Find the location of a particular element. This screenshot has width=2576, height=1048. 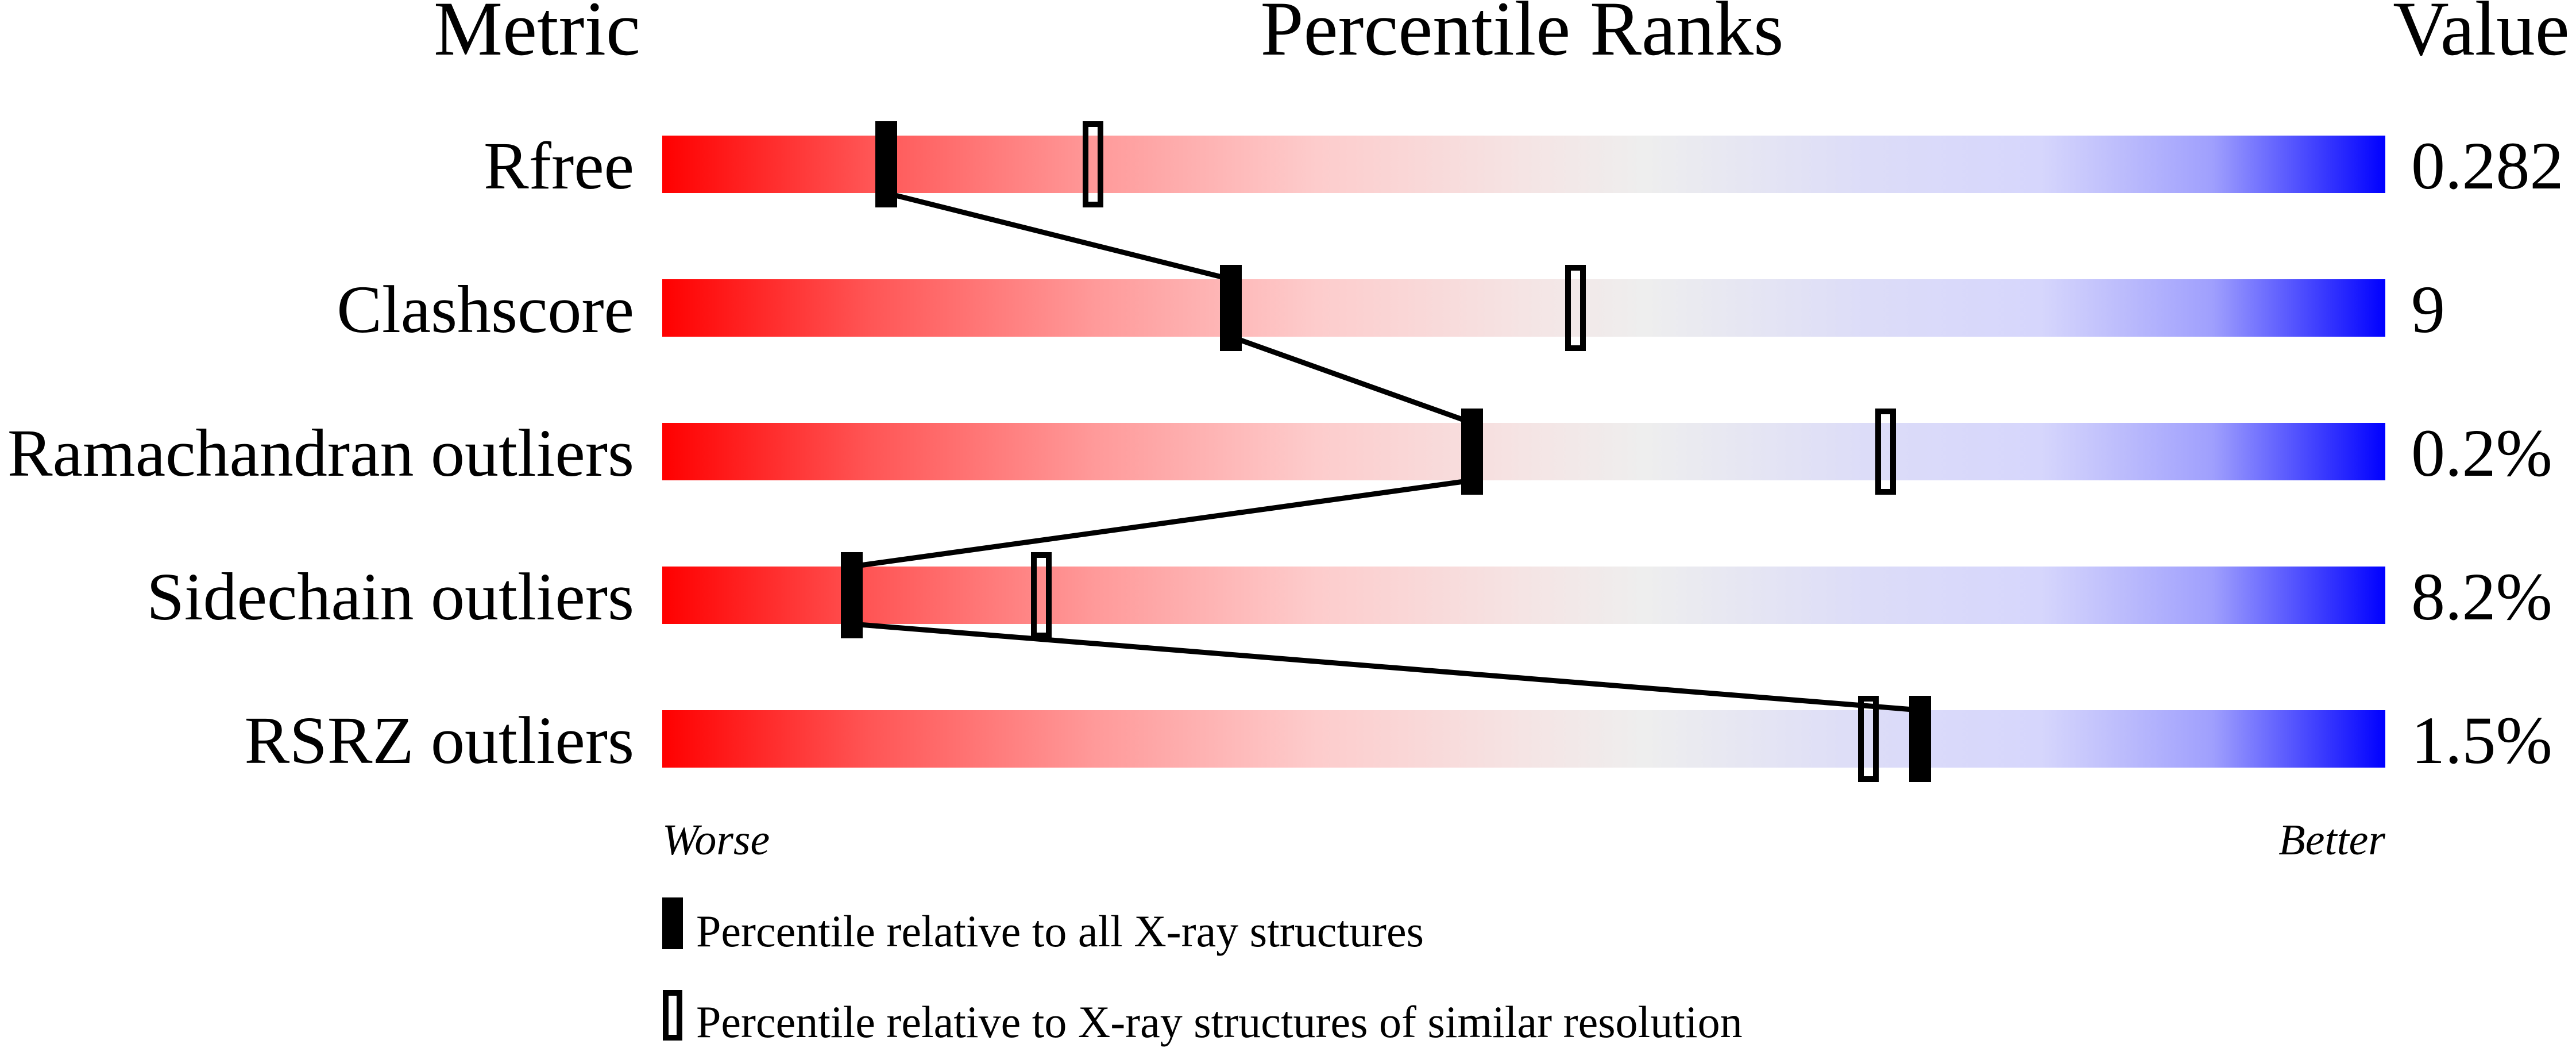

legend-filled-marker-icon is located at coordinates (672, 923).